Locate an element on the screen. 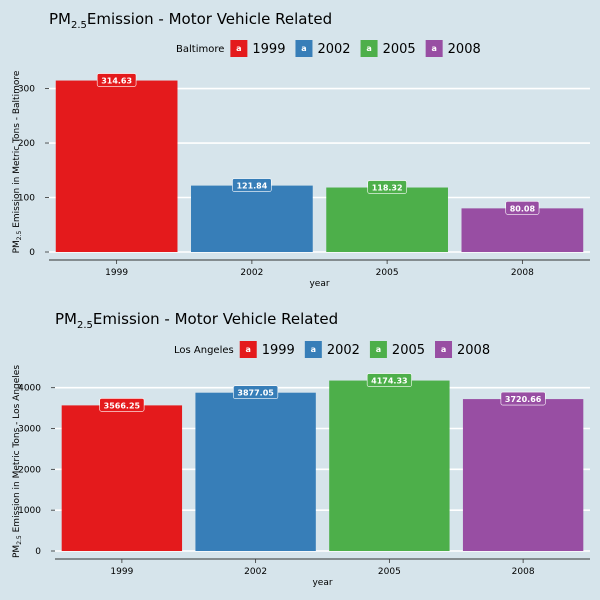 This screenshot has width=600, height=600. data-label: 4174.33 is located at coordinates (389, 381).